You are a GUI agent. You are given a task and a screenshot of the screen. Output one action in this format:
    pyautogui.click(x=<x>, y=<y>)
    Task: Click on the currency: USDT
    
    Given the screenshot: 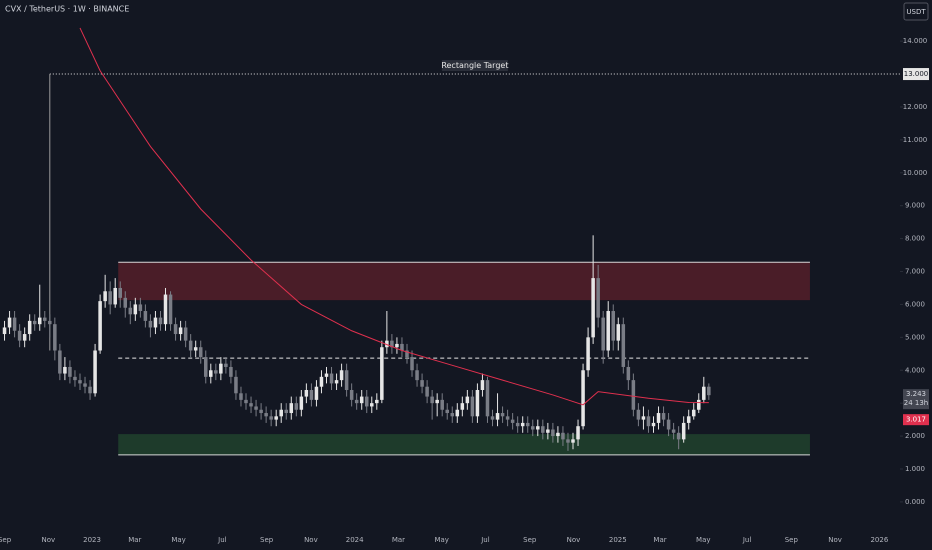 What is the action you would take?
    pyautogui.click(x=916, y=12)
    